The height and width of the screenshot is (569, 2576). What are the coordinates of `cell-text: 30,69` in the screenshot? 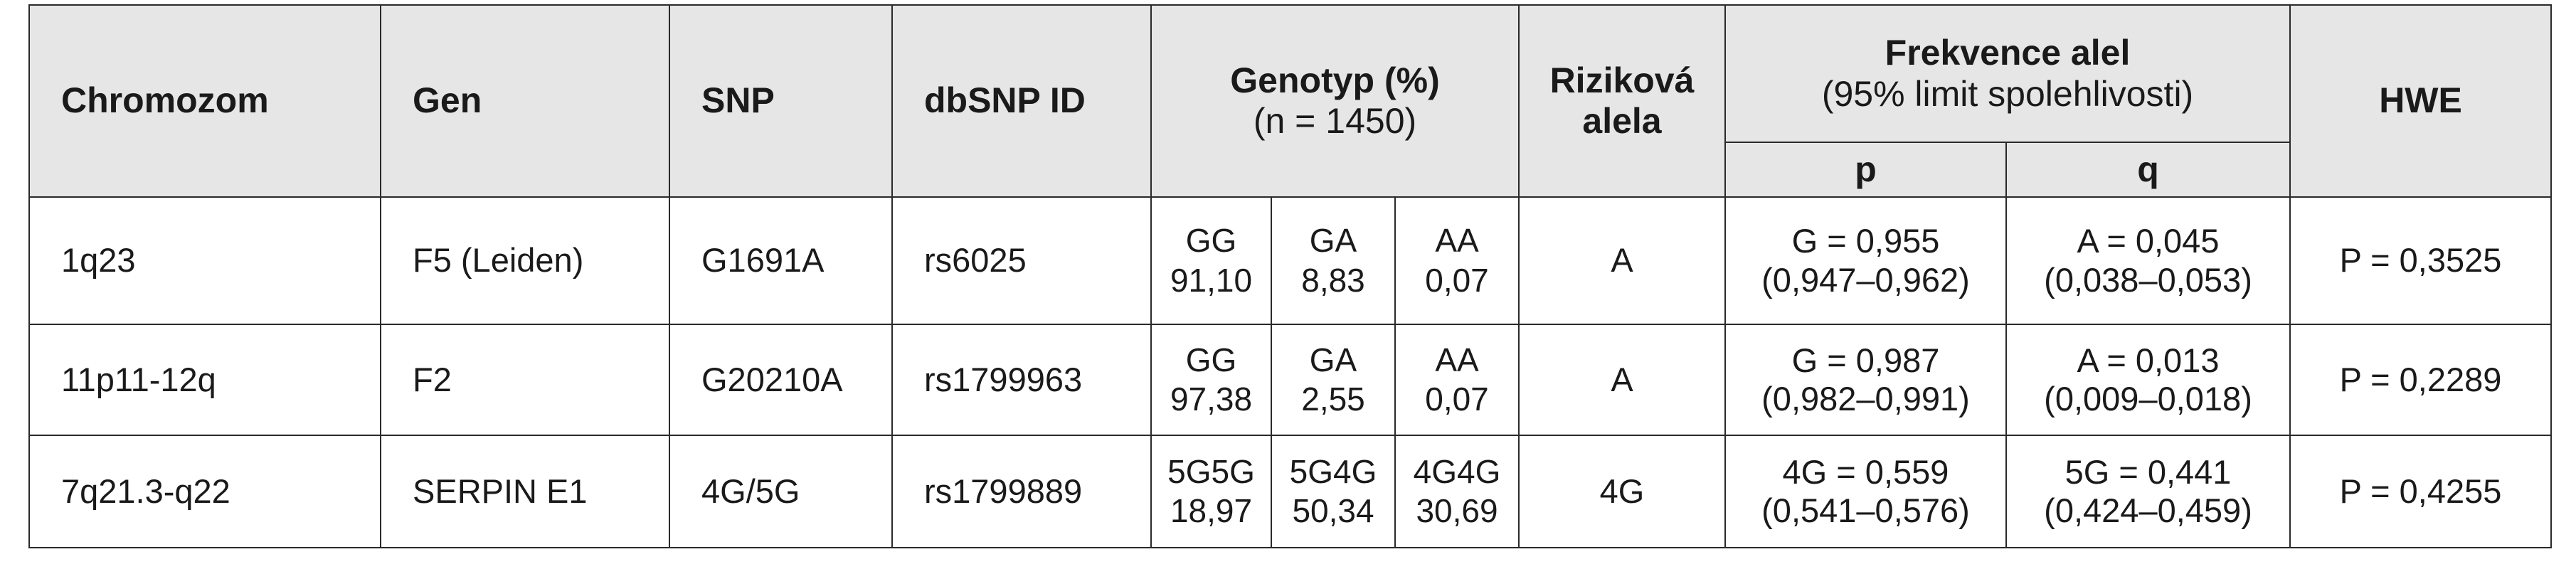 It's located at (1457, 510).